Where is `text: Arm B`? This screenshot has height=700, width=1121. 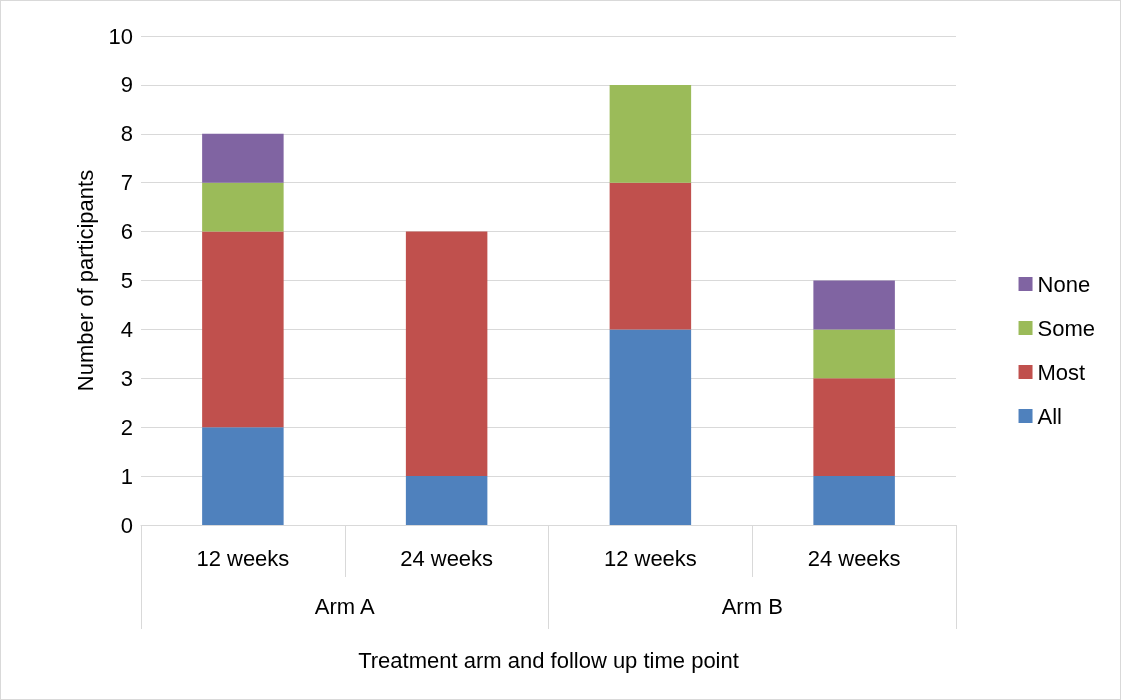
text: Arm B is located at coordinates (752, 606).